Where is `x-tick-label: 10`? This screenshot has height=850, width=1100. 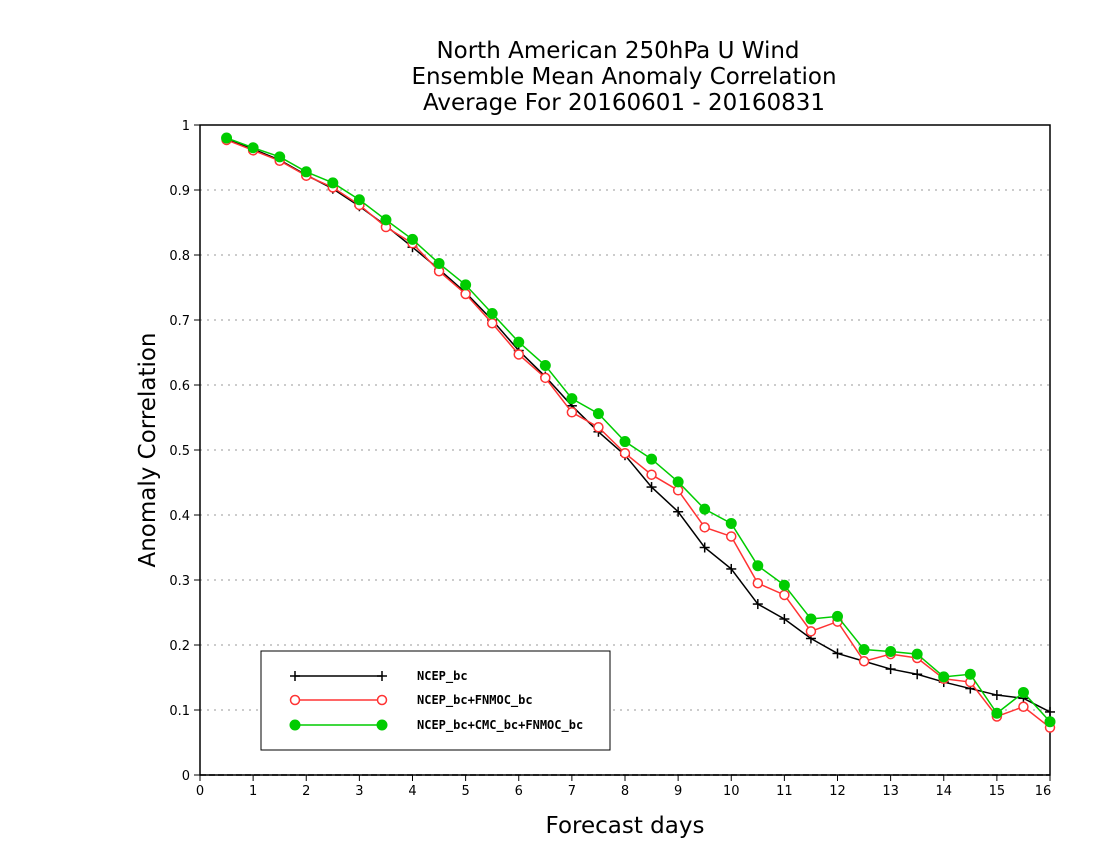 x-tick-label: 10 is located at coordinates (731, 791).